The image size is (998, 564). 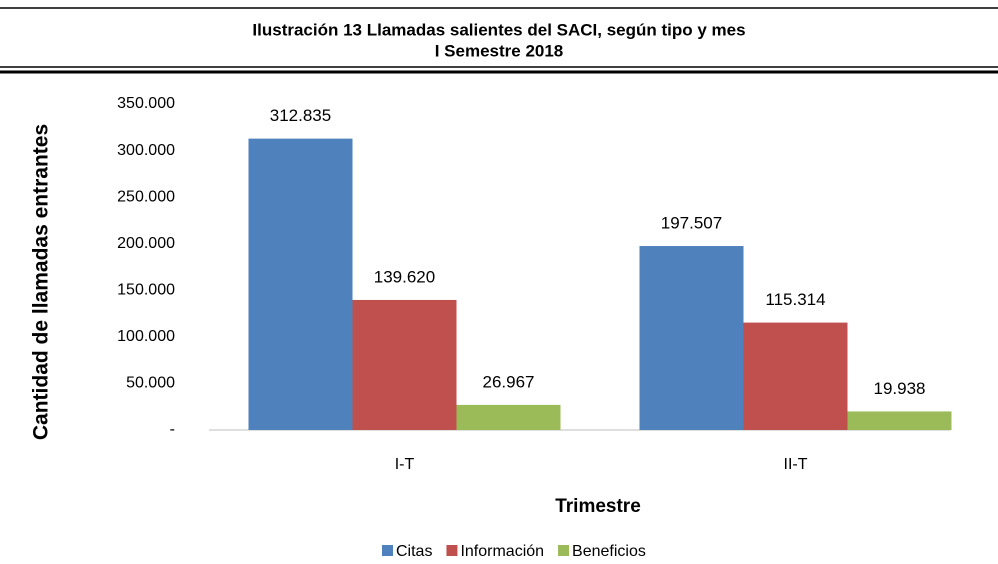 I want to click on chart-subtitle: I Semestre 2018, so click(x=499, y=50).